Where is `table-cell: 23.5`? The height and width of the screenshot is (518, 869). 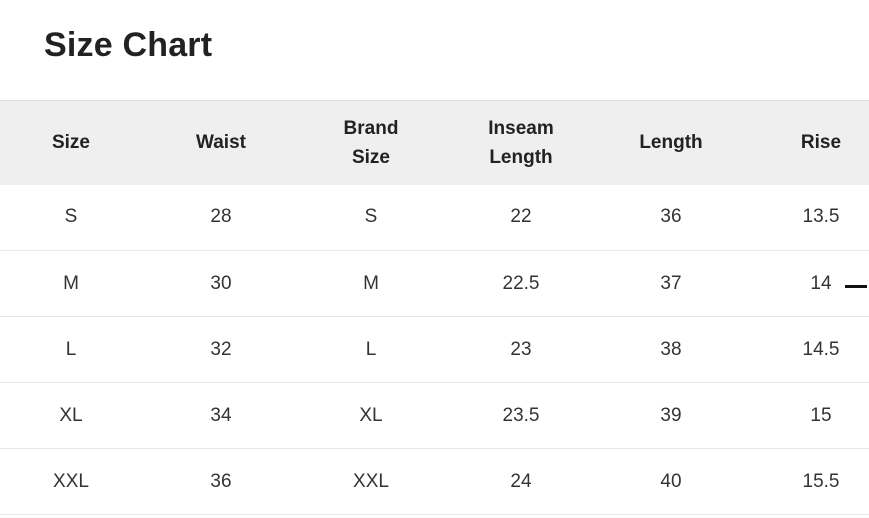 table-cell: 23.5 is located at coordinates (521, 415).